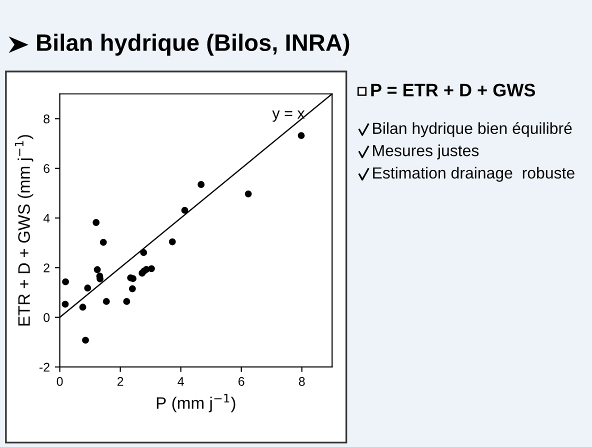  What do you see at coordinates (24, 230) in the screenshot?
I see `y-axis-title: ETR + D + GWS (mm j$^{−1}$)` at bounding box center [24, 230].